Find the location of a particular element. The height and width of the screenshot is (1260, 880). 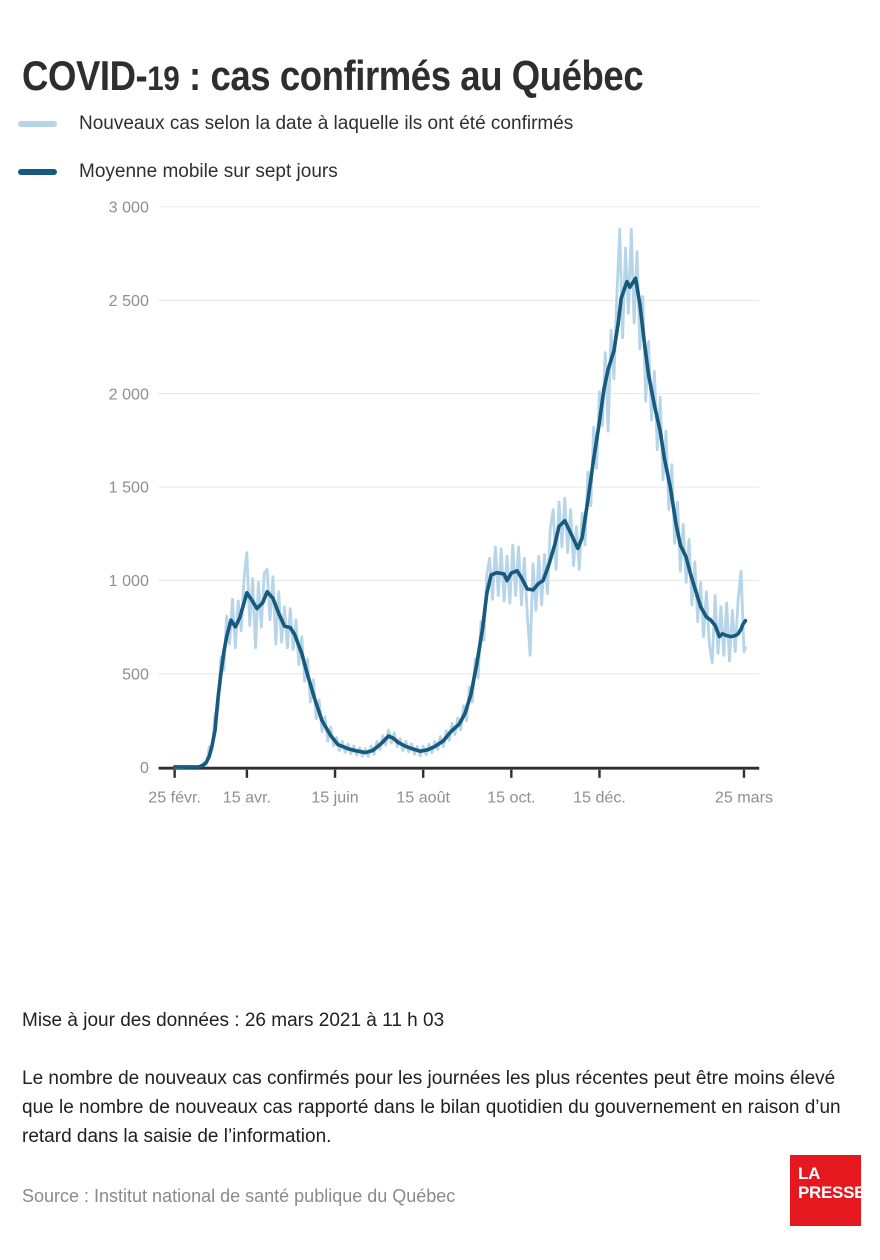

y-tick-label-2500: 2 500 is located at coordinates (129, 301).